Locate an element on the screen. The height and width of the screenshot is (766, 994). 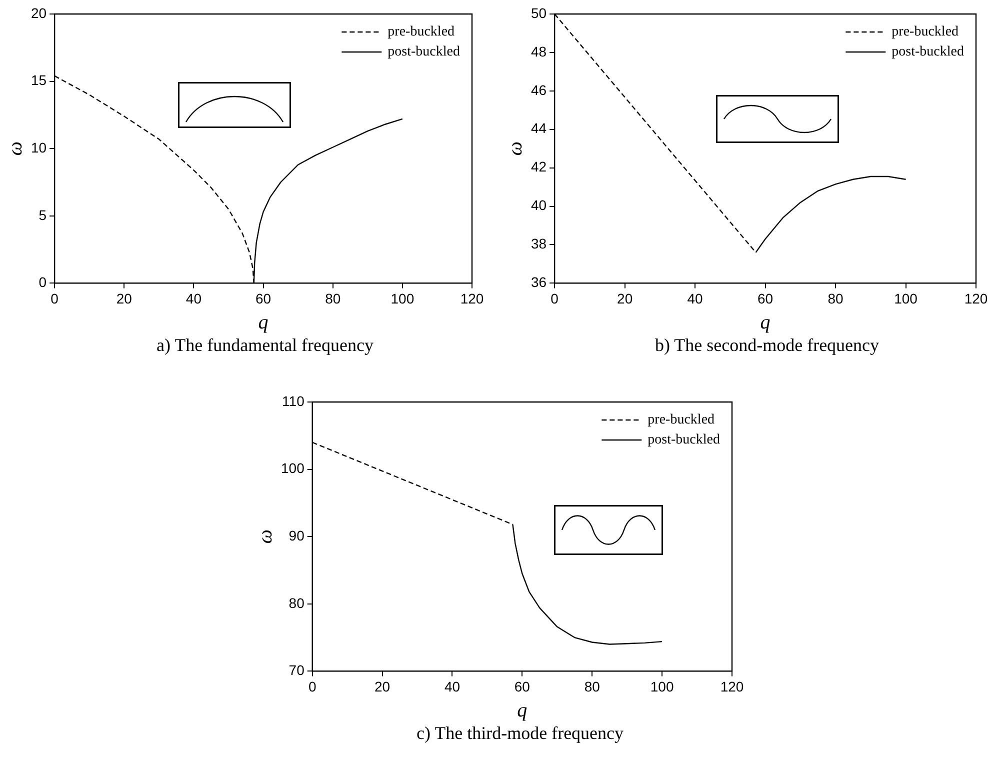
text: c) The third-mode frequency is located at coordinates (520, 733).